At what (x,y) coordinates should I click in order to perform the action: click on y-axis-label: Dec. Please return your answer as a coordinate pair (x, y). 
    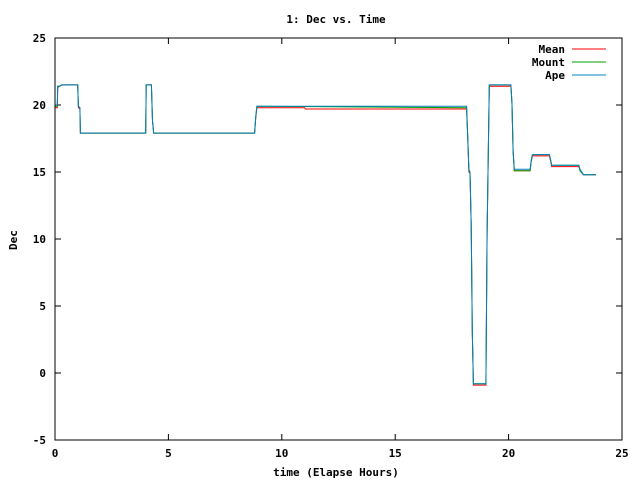
    Looking at the image, I should click on (13, 240).